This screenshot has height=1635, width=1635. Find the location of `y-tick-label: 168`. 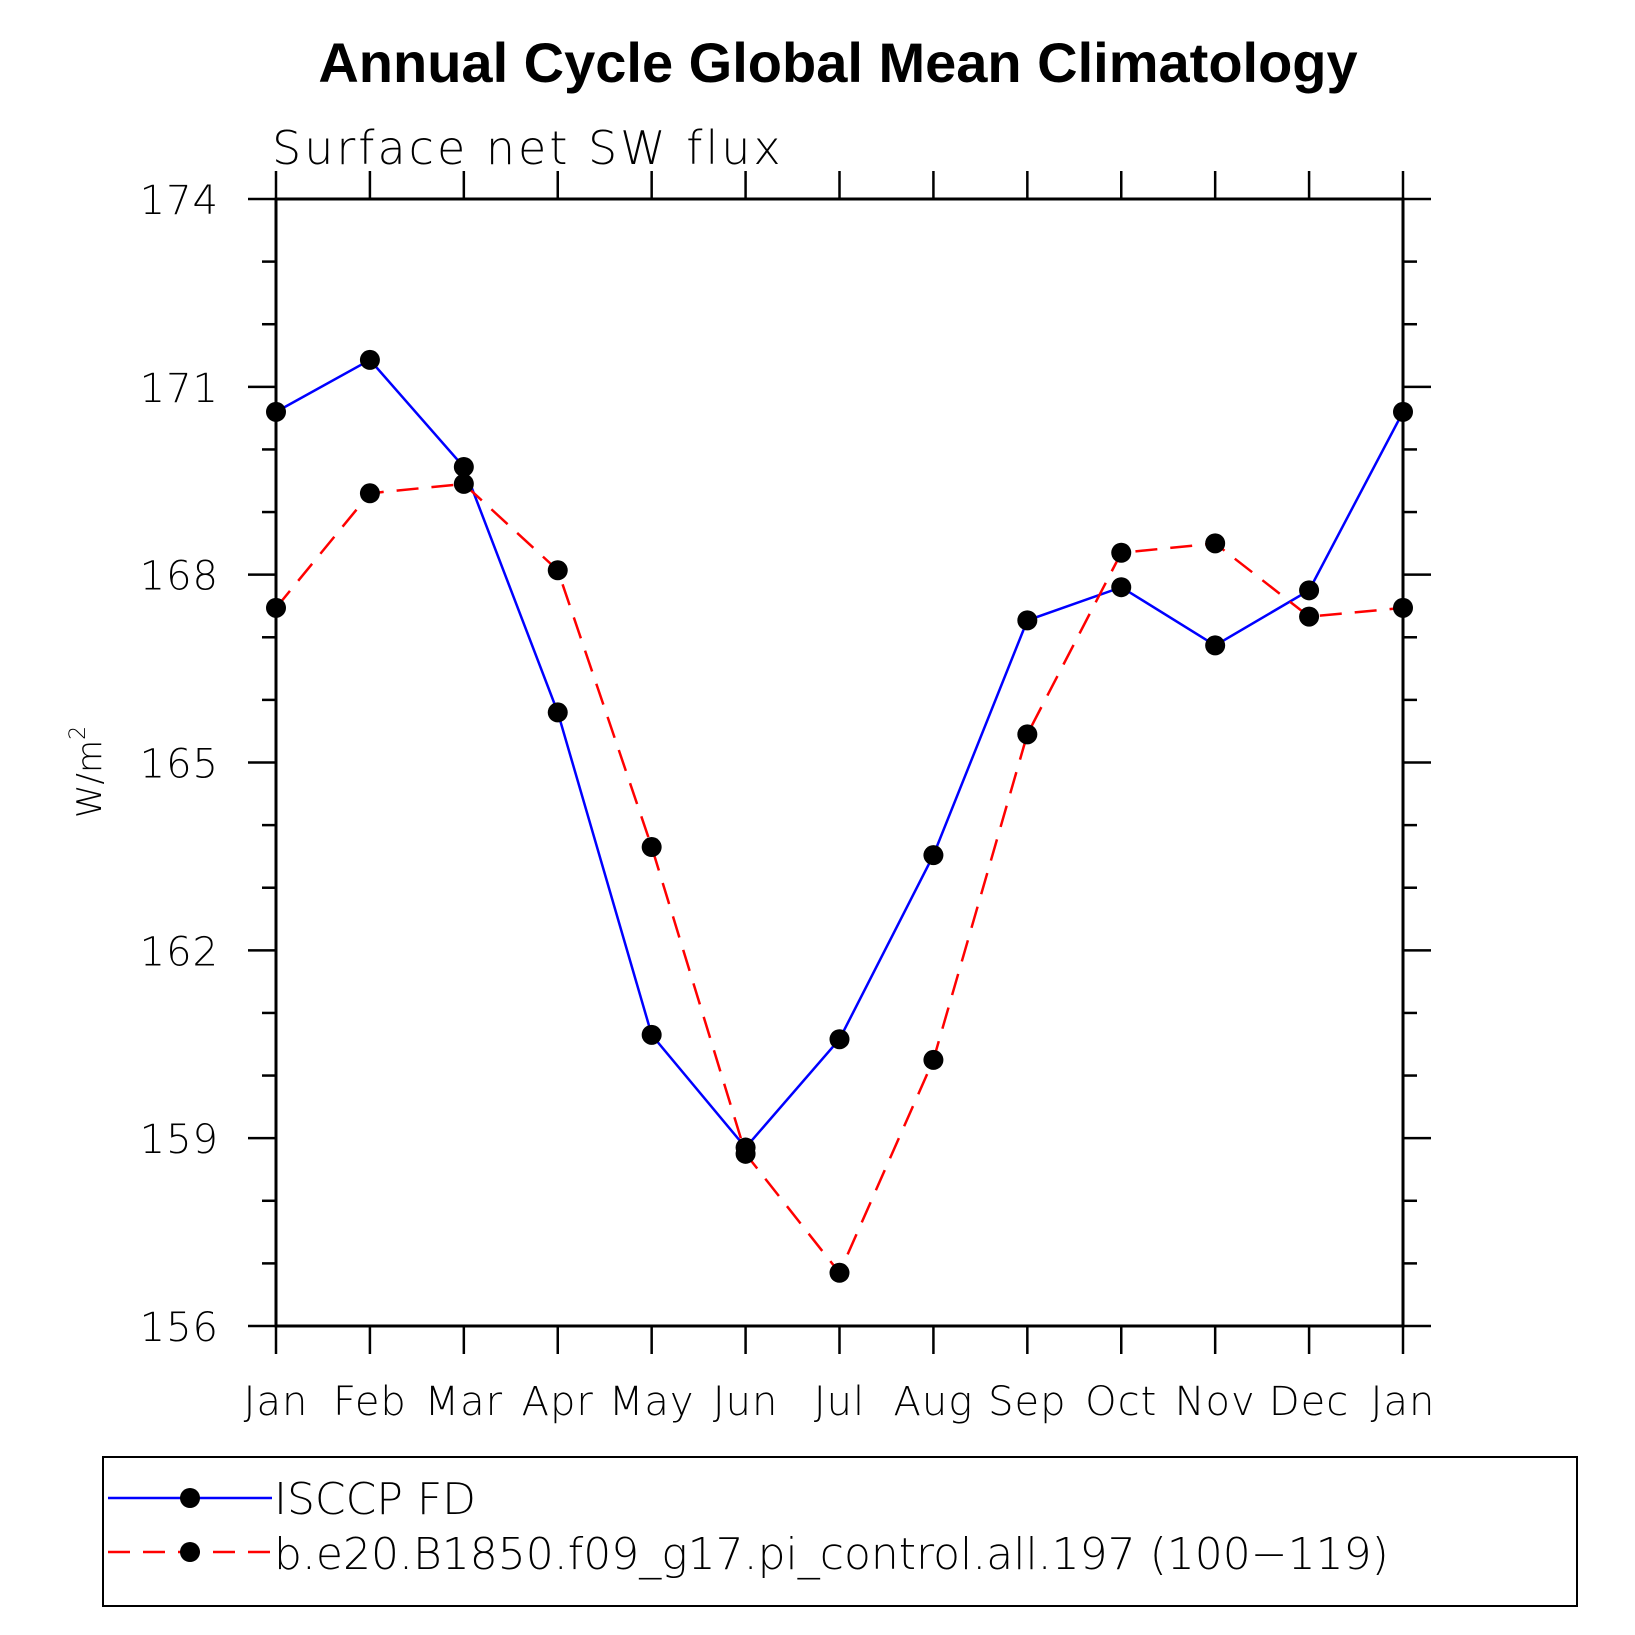

y-tick-label: 168 is located at coordinates (179, 577).